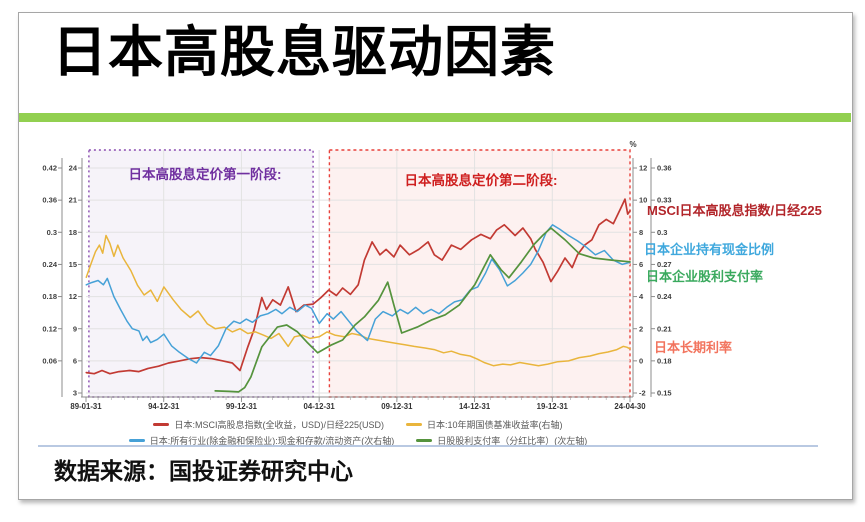 This screenshot has width=865, height=522. I want to click on legend-label-payout: 日股股利支付率（分红比率）(次左轴), so click(512, 441).